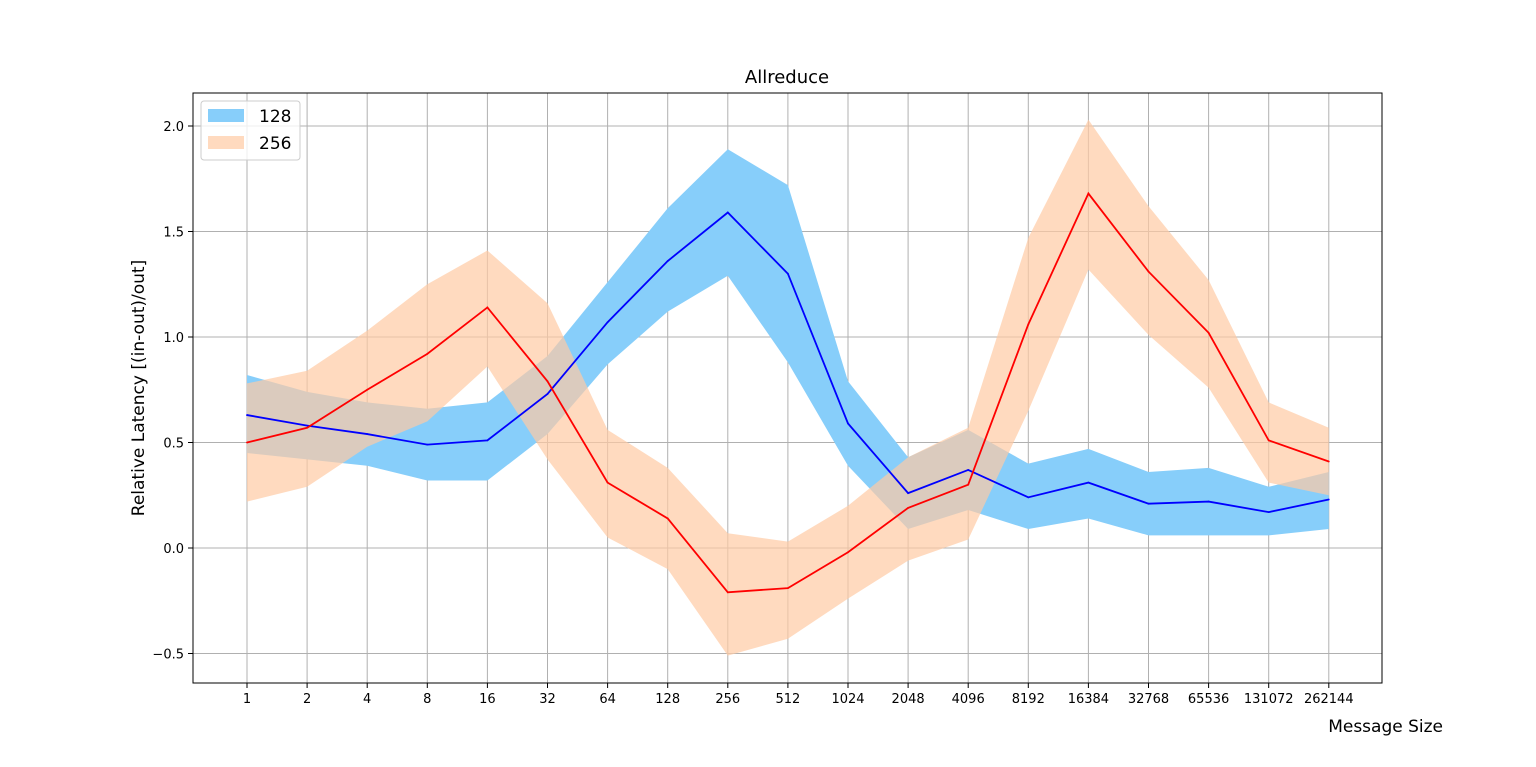 The image size is (1536, 767). What do you see at coordinates (172, 391) in the screenshot?
I see `y-axis-ticks: −0.5 0.0 0.5 1.0 1.5 2.0` at bounding box center [172, 391].